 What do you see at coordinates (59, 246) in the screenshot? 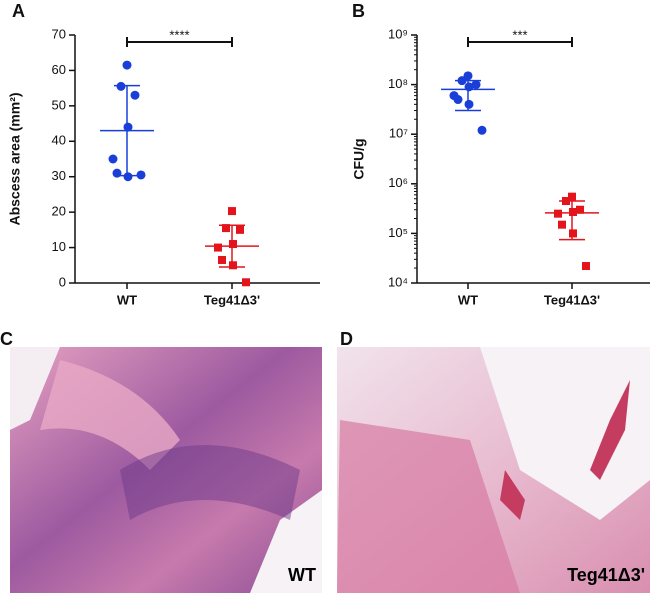
I see `y-tick-label: 10` at bounding box center [59, 246].